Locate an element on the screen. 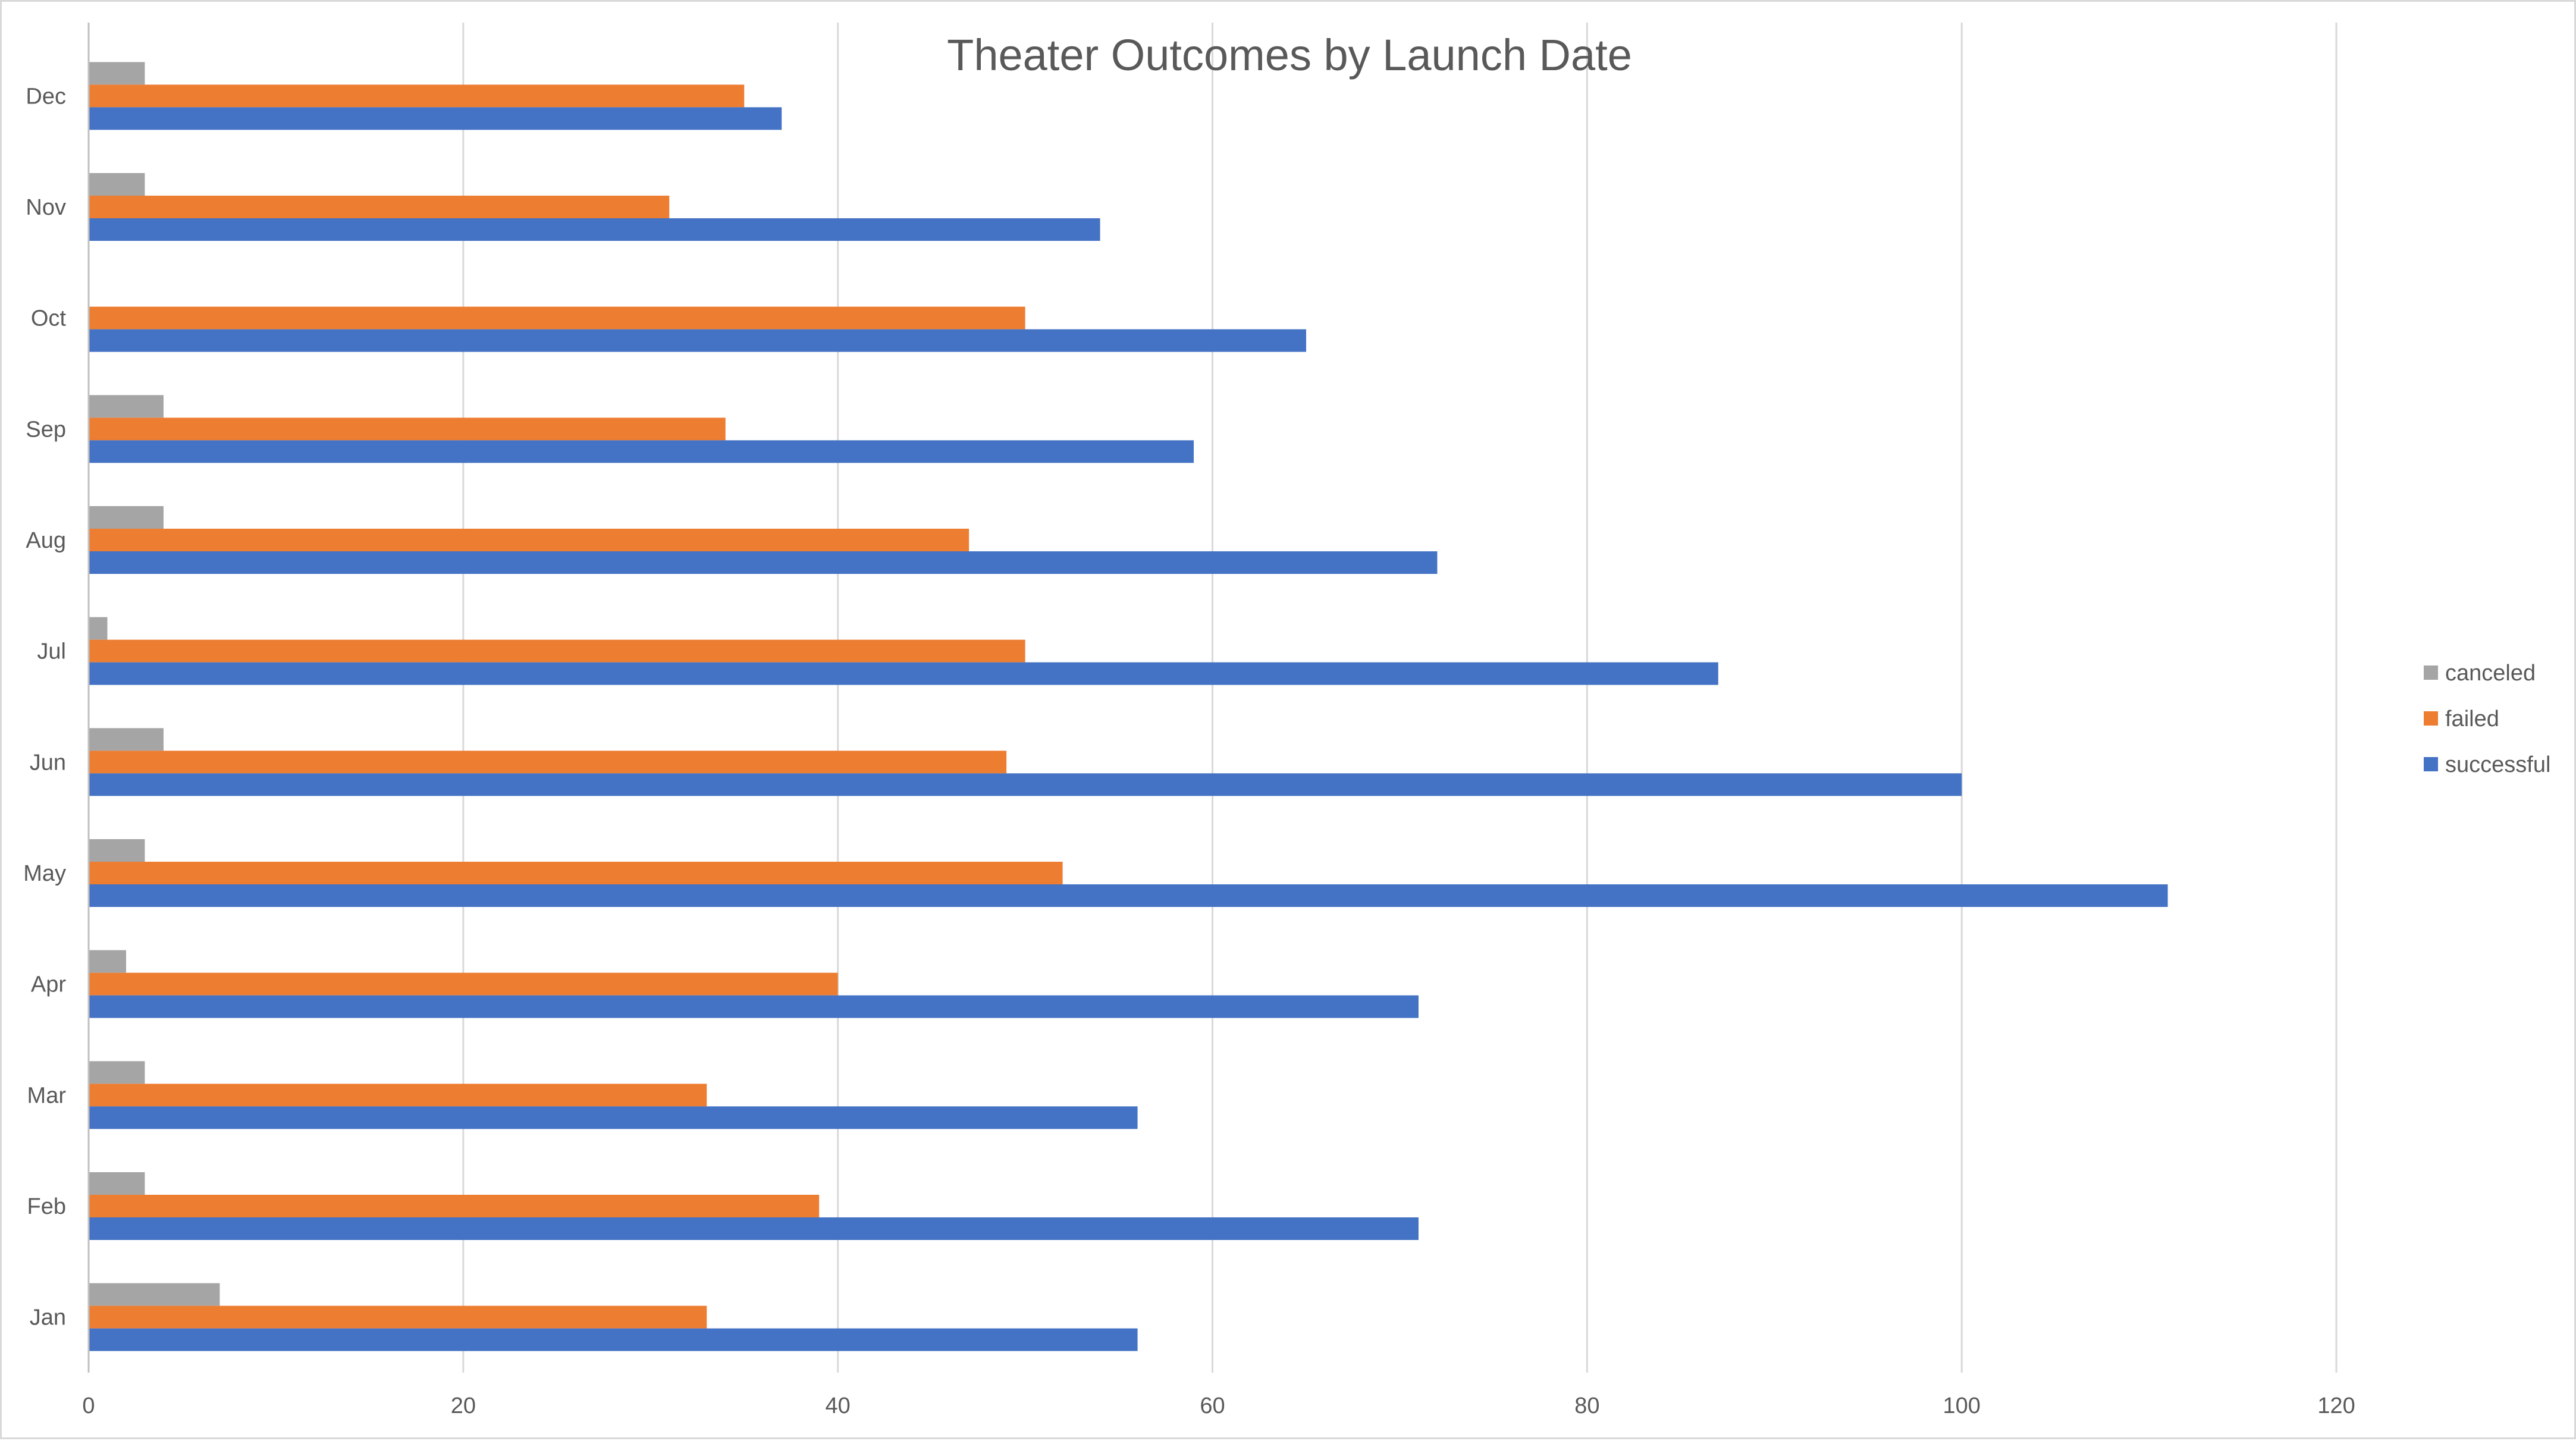  y-category-label: Mar is located at coordinates (47, 1095).